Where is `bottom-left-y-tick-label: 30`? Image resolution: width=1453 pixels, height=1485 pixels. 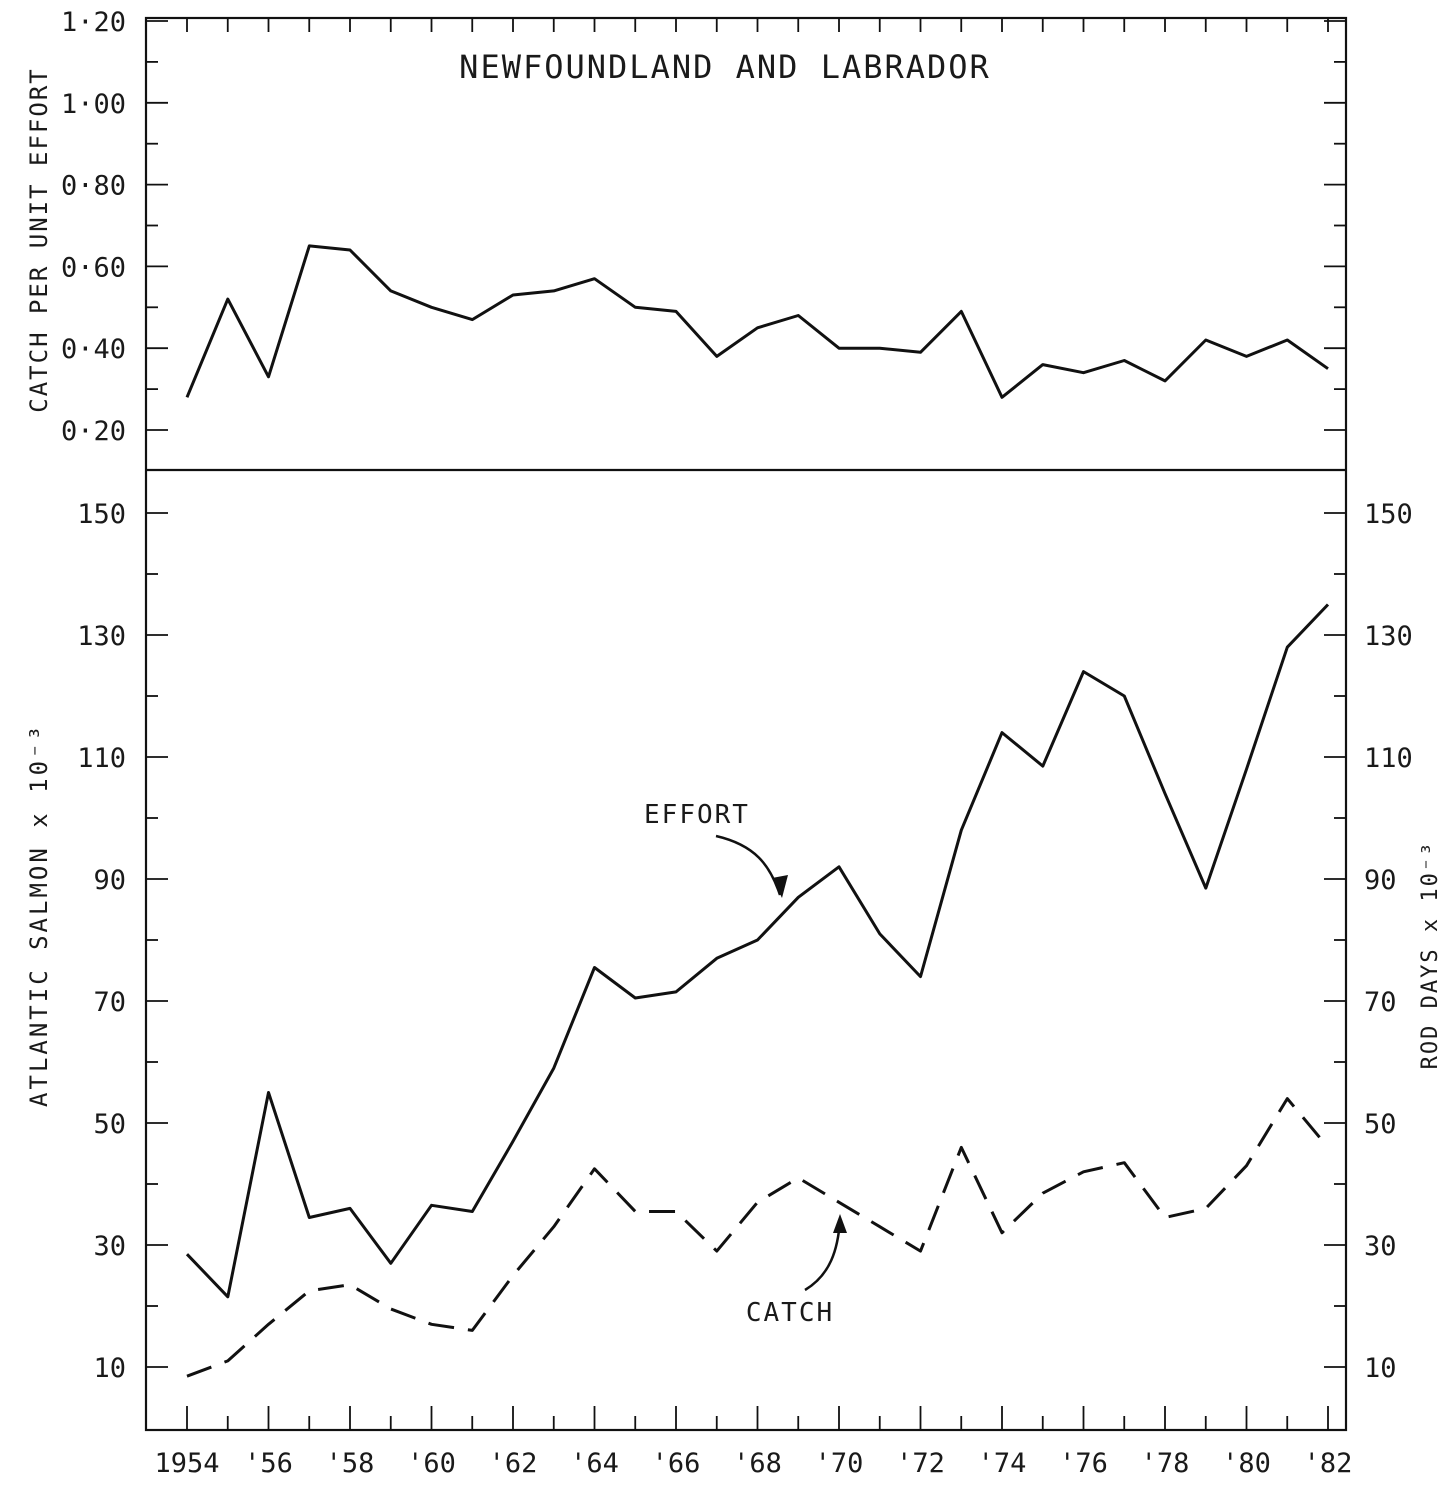
bottom-left-y-tick-label: 30 is located at coordinates (109, 1246).